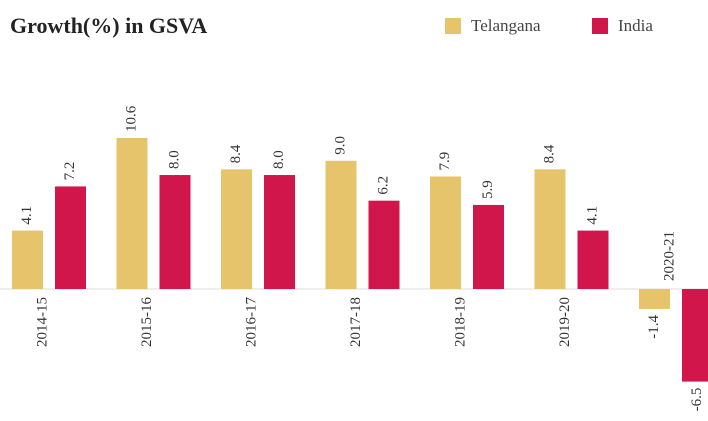  What do you see at coordinates (445, 161) in the screenshot?
I see `data-label: 7.9` at bounding box center [445, 161].